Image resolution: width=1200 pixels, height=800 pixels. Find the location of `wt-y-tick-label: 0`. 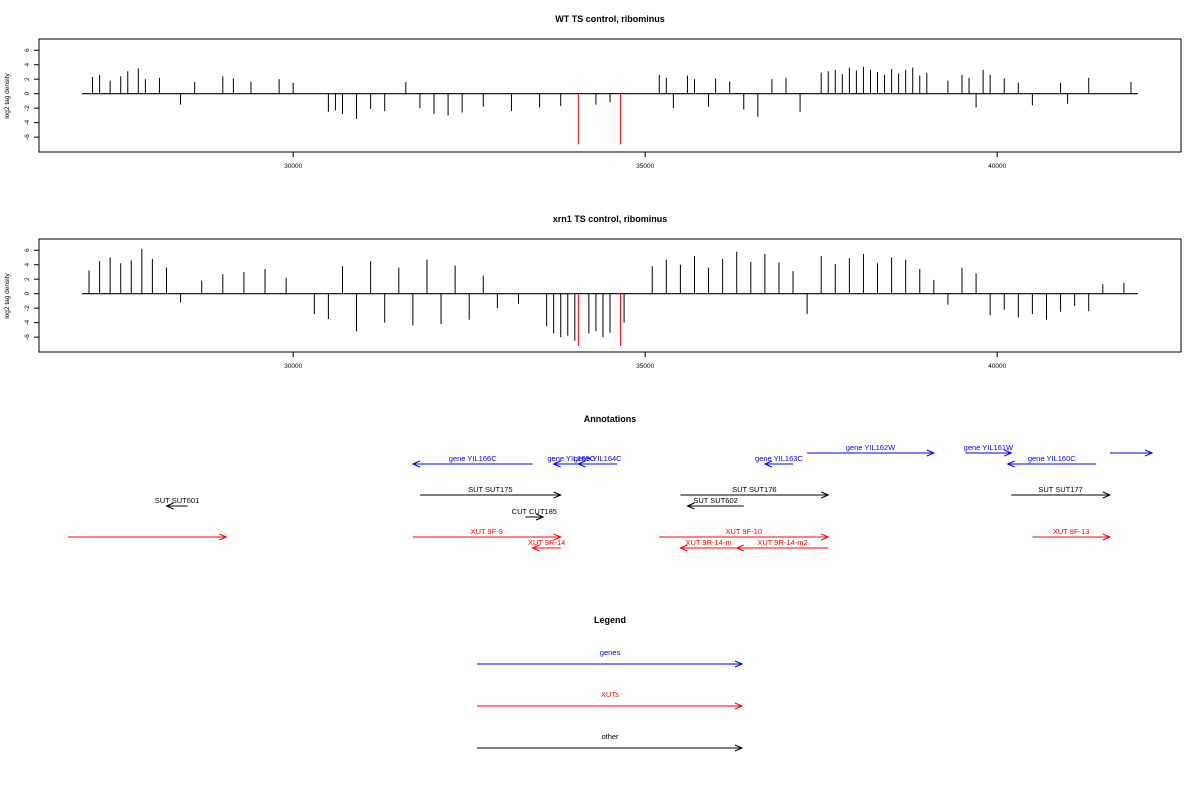

wt-y-tick-label: 0 is located at coordinates (27, 94).